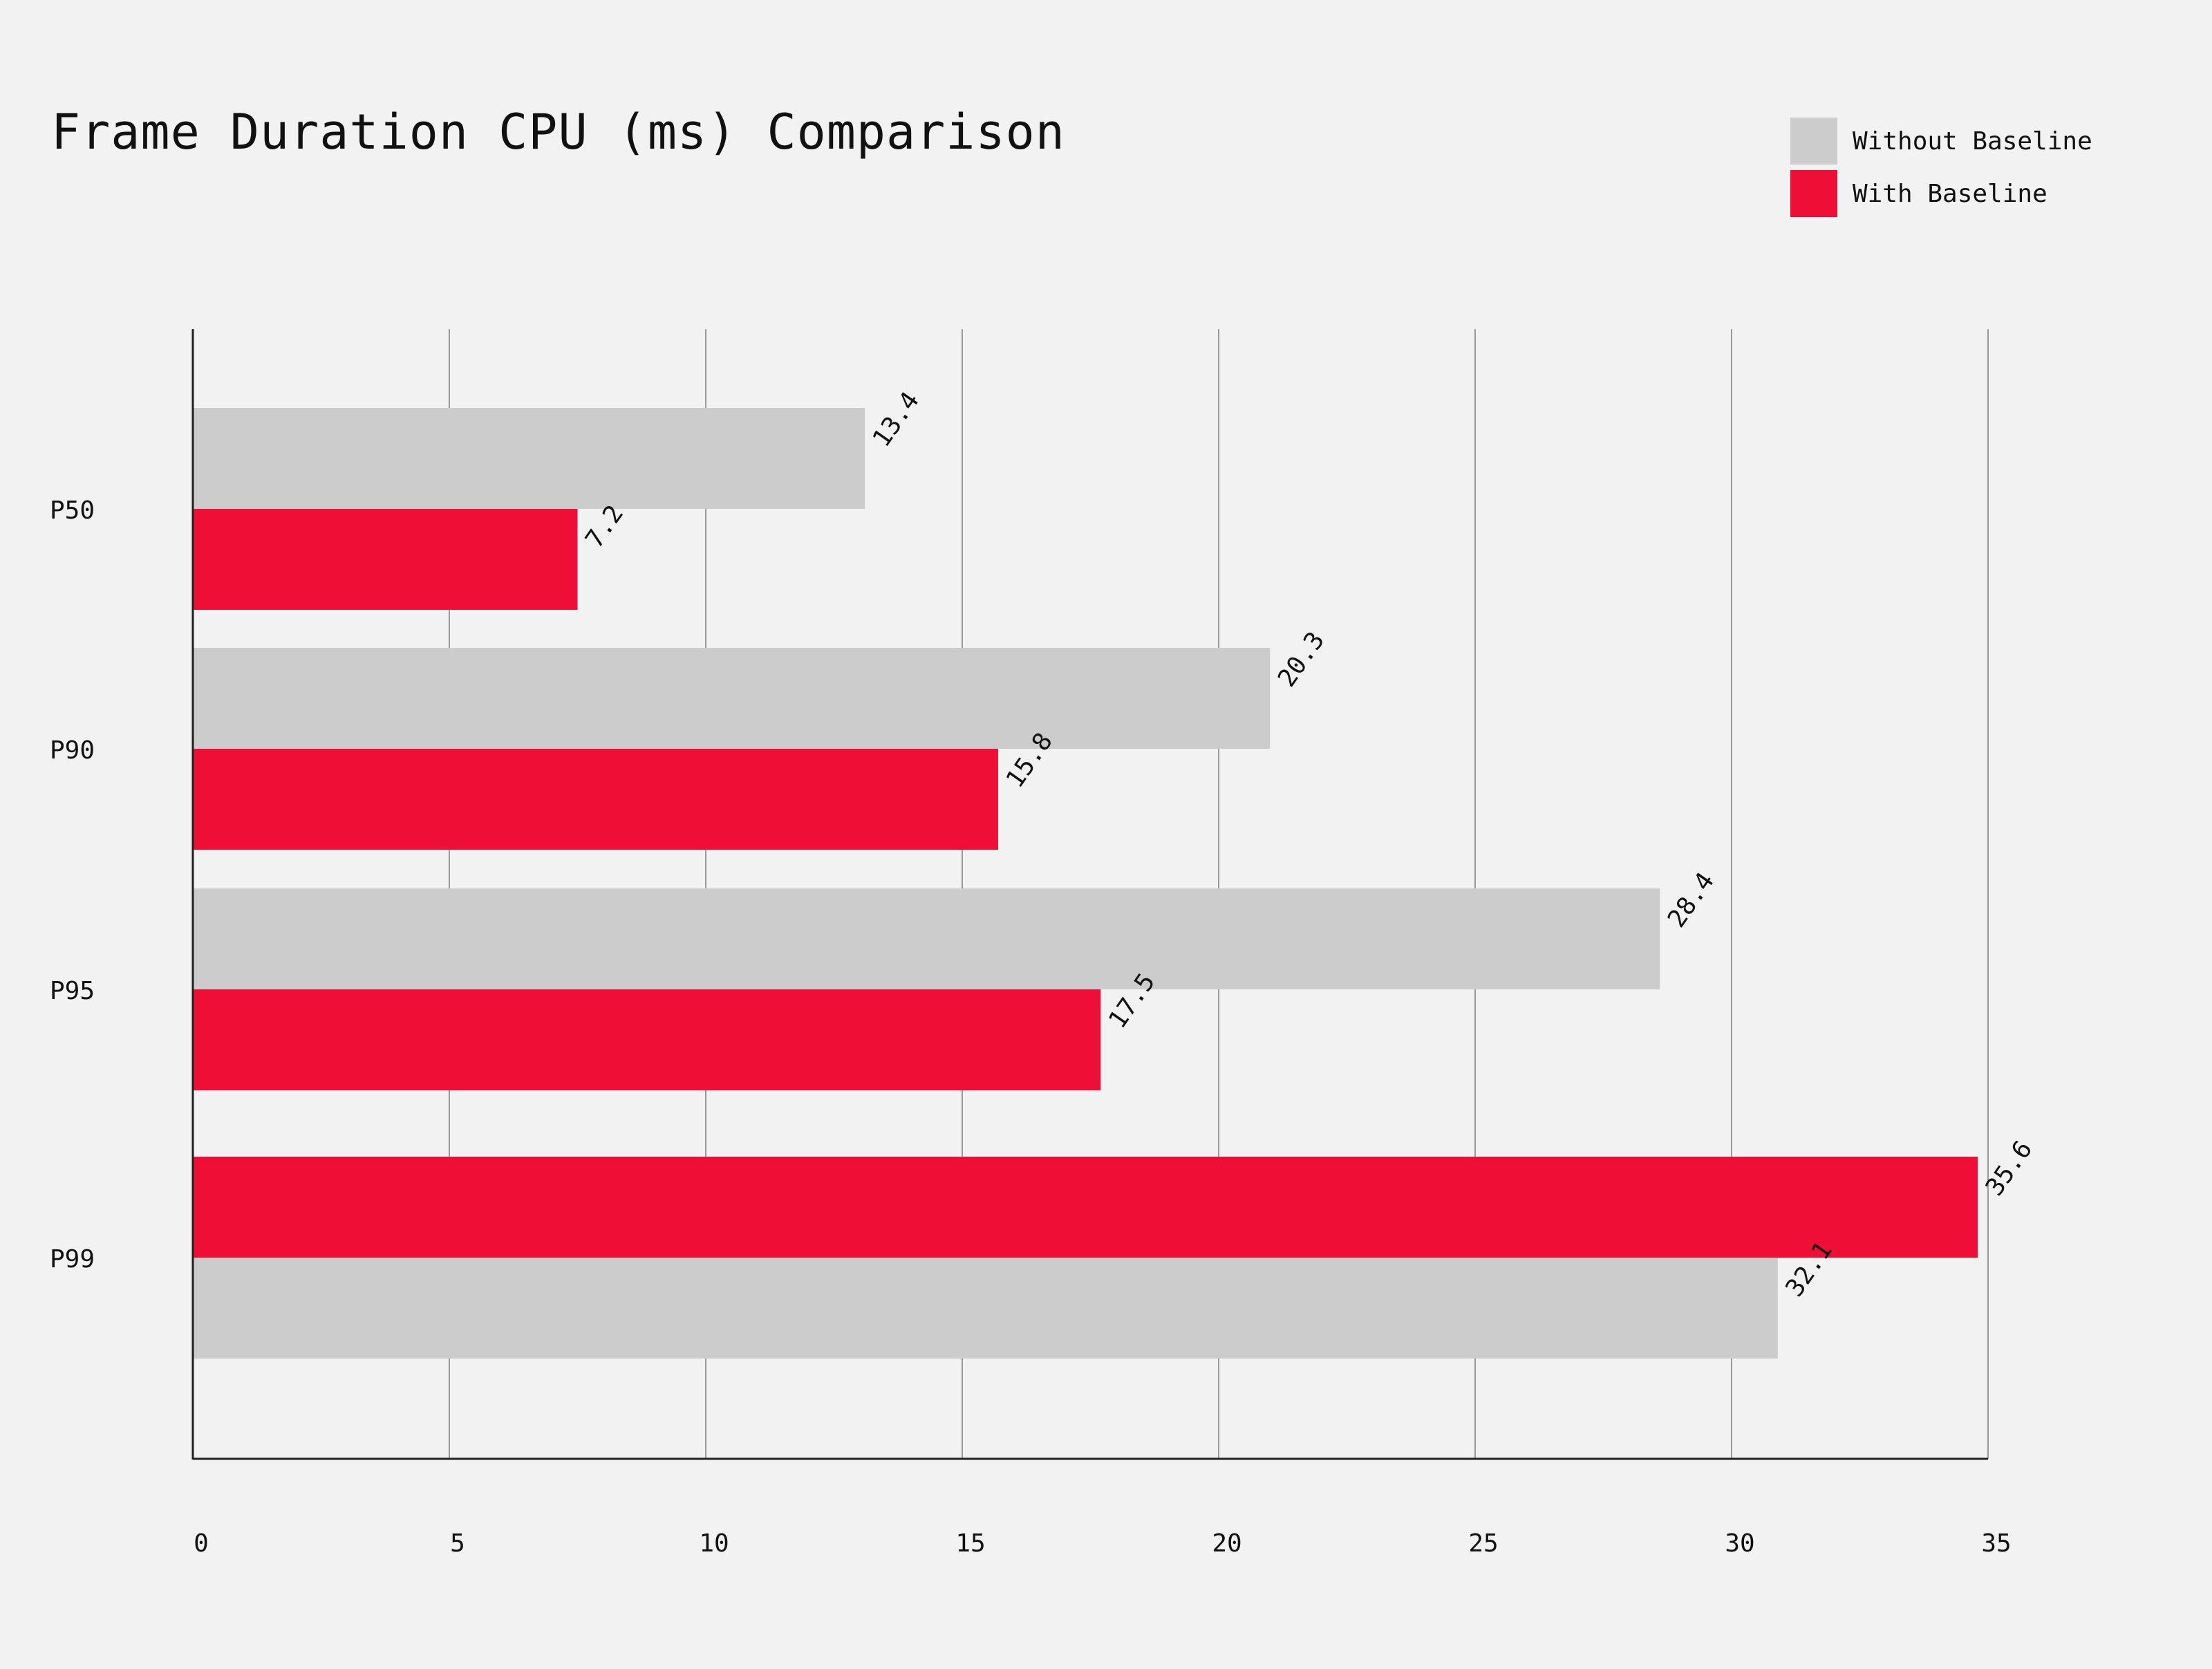 This screenshot has height=1669, width=2212. Describe the element at coordinates (985, 1308) in the screenshot. I see `bar-p99-without-baseline` at that location.